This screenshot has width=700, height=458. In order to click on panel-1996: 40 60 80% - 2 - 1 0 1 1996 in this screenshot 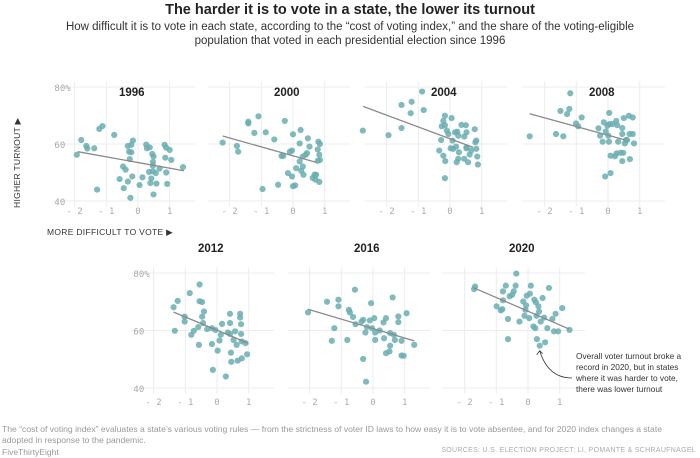, I will do `click(124, 149)`.